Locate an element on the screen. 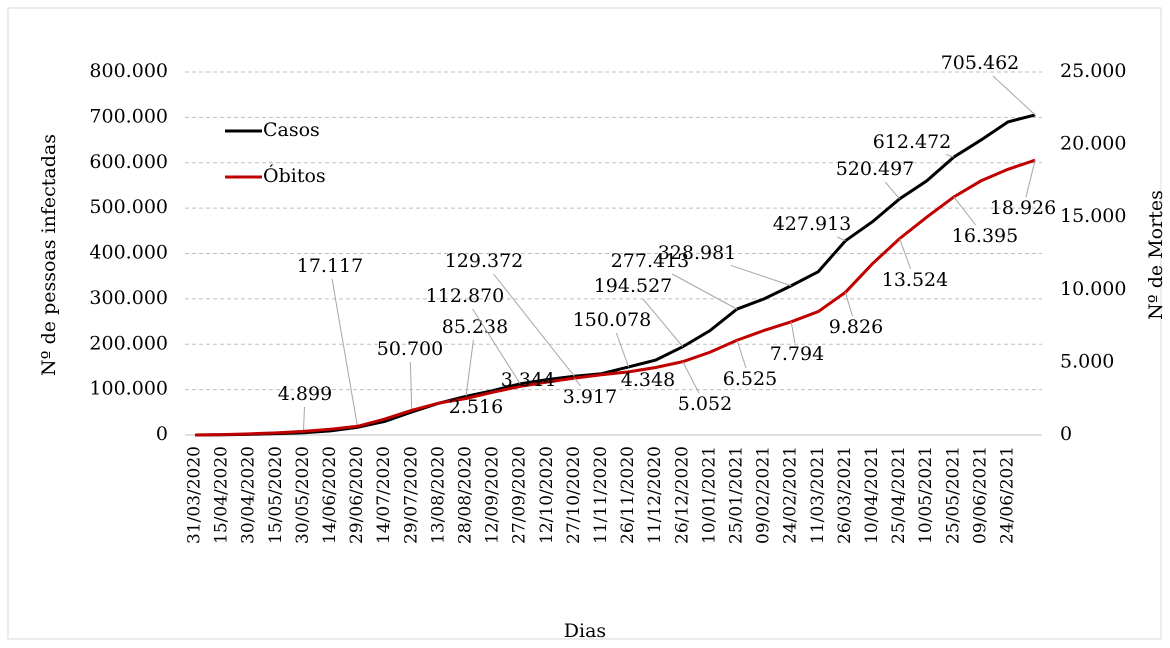  x-tick-label: 25/01/2021 is located at coordinates (737, 495).